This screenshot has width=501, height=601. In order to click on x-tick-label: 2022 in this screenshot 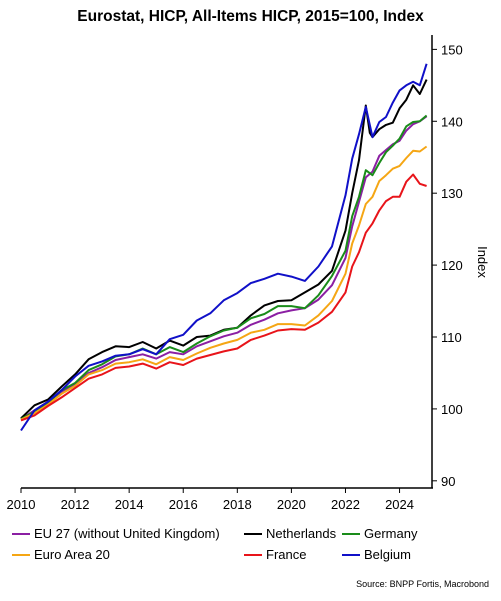, I will do `click(345, 504)`.